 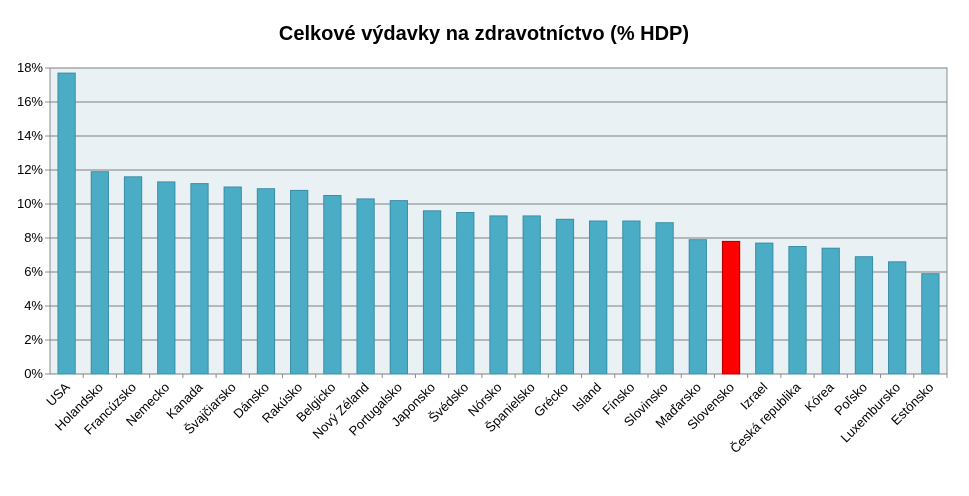 What do you see at coordinates (586, 397) in the screenshot?
I see `x-category-label: Island` at bounding box center [586, 397].